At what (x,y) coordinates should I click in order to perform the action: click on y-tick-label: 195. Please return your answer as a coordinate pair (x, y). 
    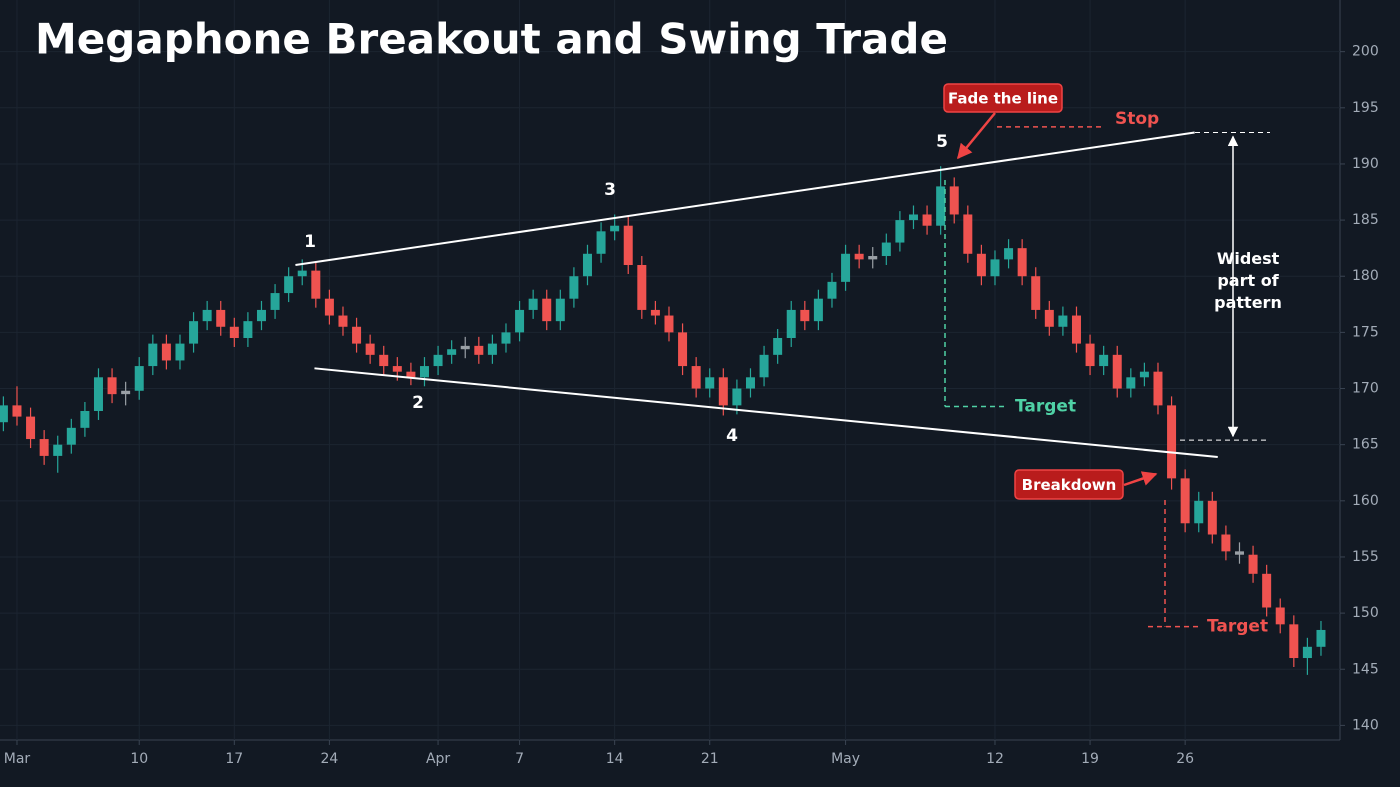
    Looking at the image, I should click on (1365, 108).